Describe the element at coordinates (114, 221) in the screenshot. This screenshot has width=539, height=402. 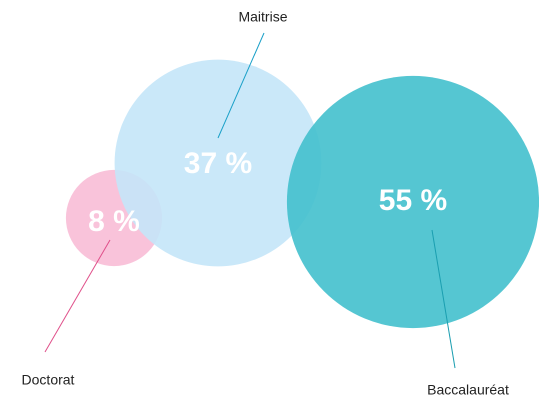
I see `value-label: 8 %` at that location.